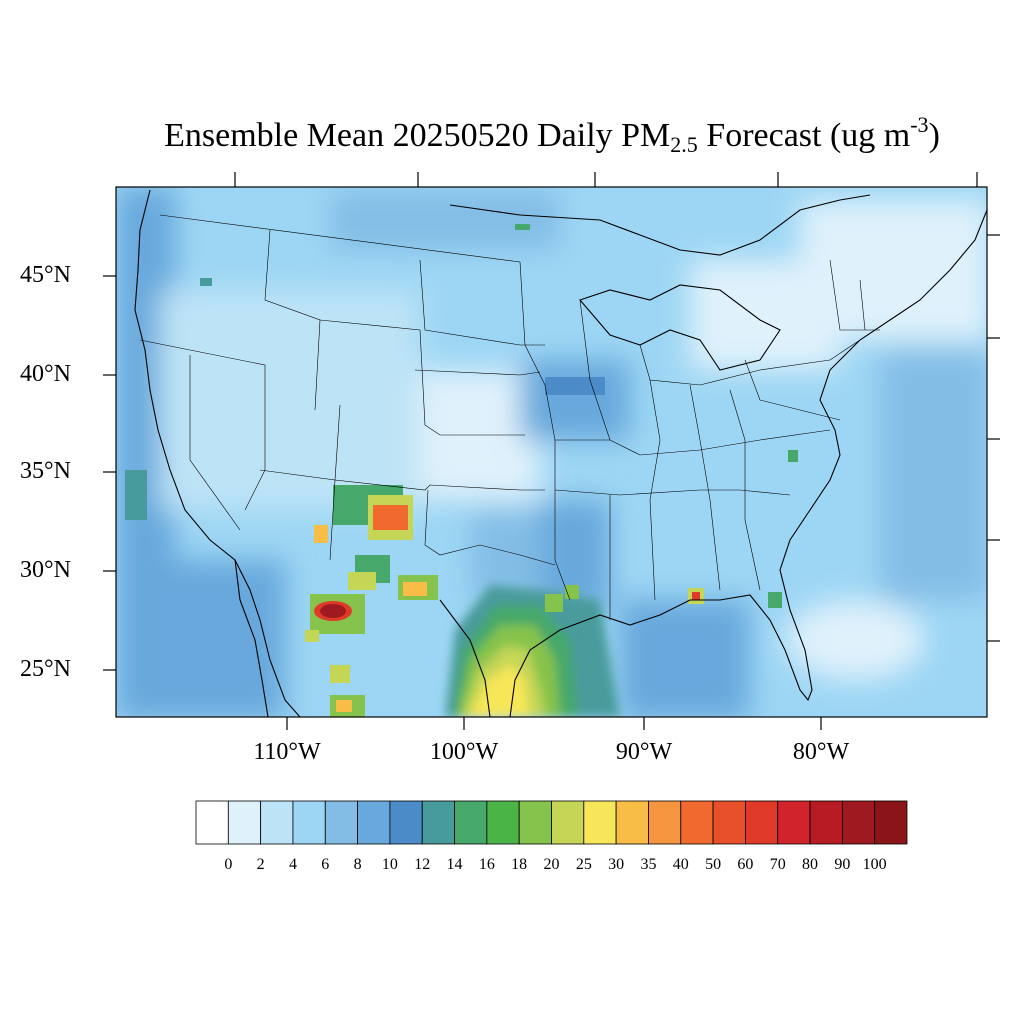 The image size is (1024, 1024). What do you see at coordinates (919, 124) in the screenshot?
I see `title-superscript: -3` at bounding box center [919, 124].